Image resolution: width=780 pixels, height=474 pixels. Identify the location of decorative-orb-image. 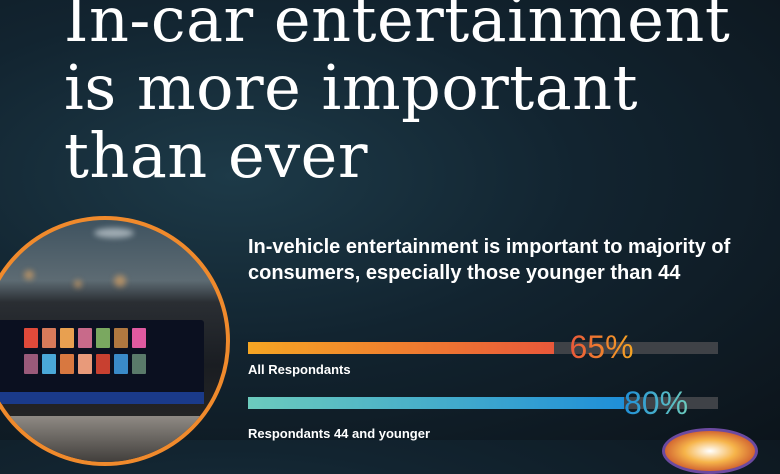
(710, 451).